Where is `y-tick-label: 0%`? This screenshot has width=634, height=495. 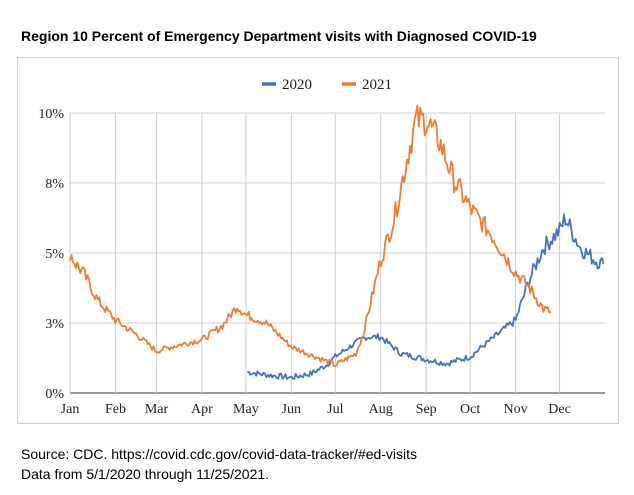 y-tick-label: 0% is located at coordinates (54, 394).